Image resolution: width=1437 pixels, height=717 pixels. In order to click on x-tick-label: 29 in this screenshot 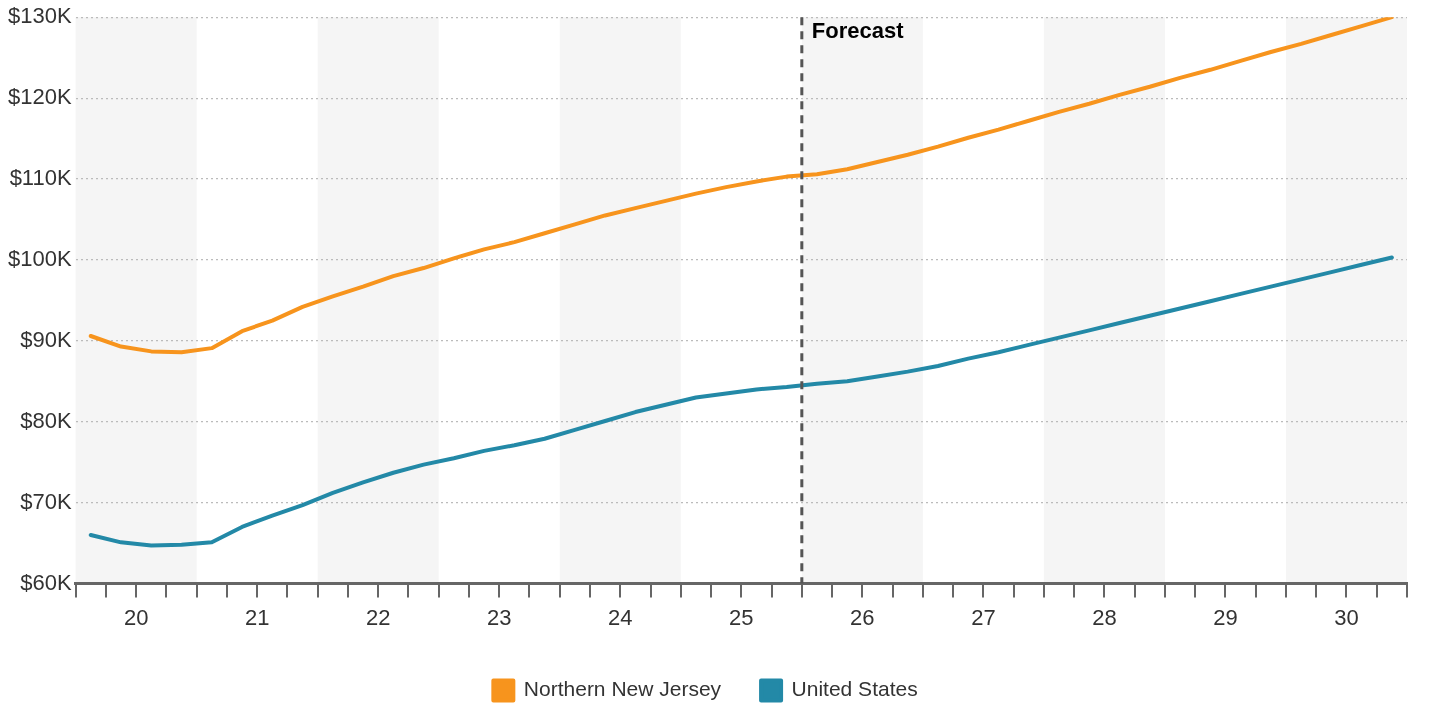, I will do `click(1225, 617)`.